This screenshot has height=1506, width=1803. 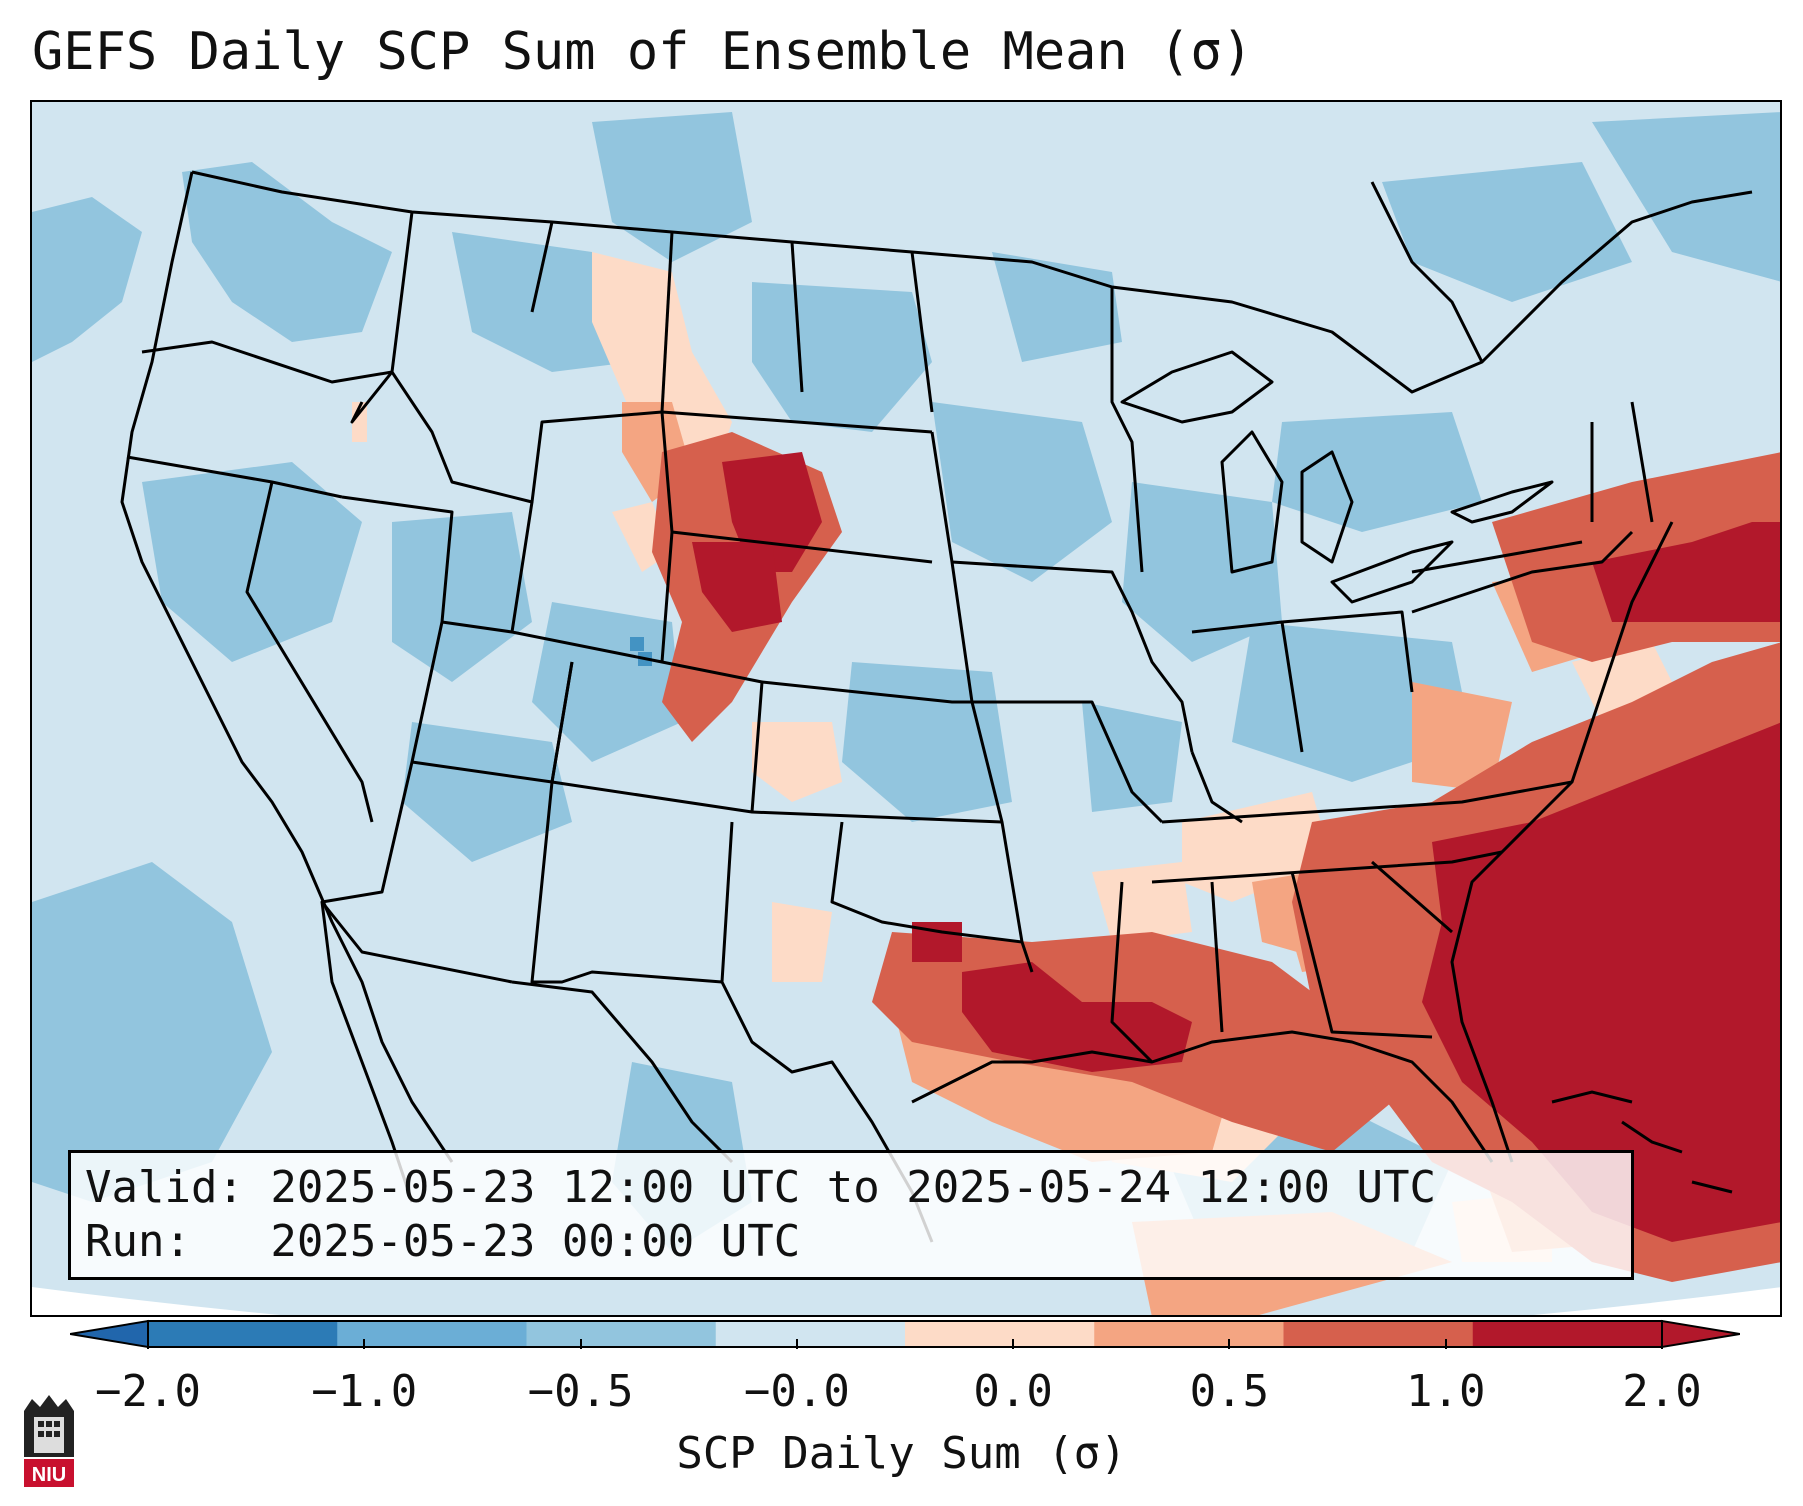 What do you see at coordinates (148, 1391) in the screenshot?
I see `colorbar-tick-label: −2.0` at bounding box center [148, 1391].